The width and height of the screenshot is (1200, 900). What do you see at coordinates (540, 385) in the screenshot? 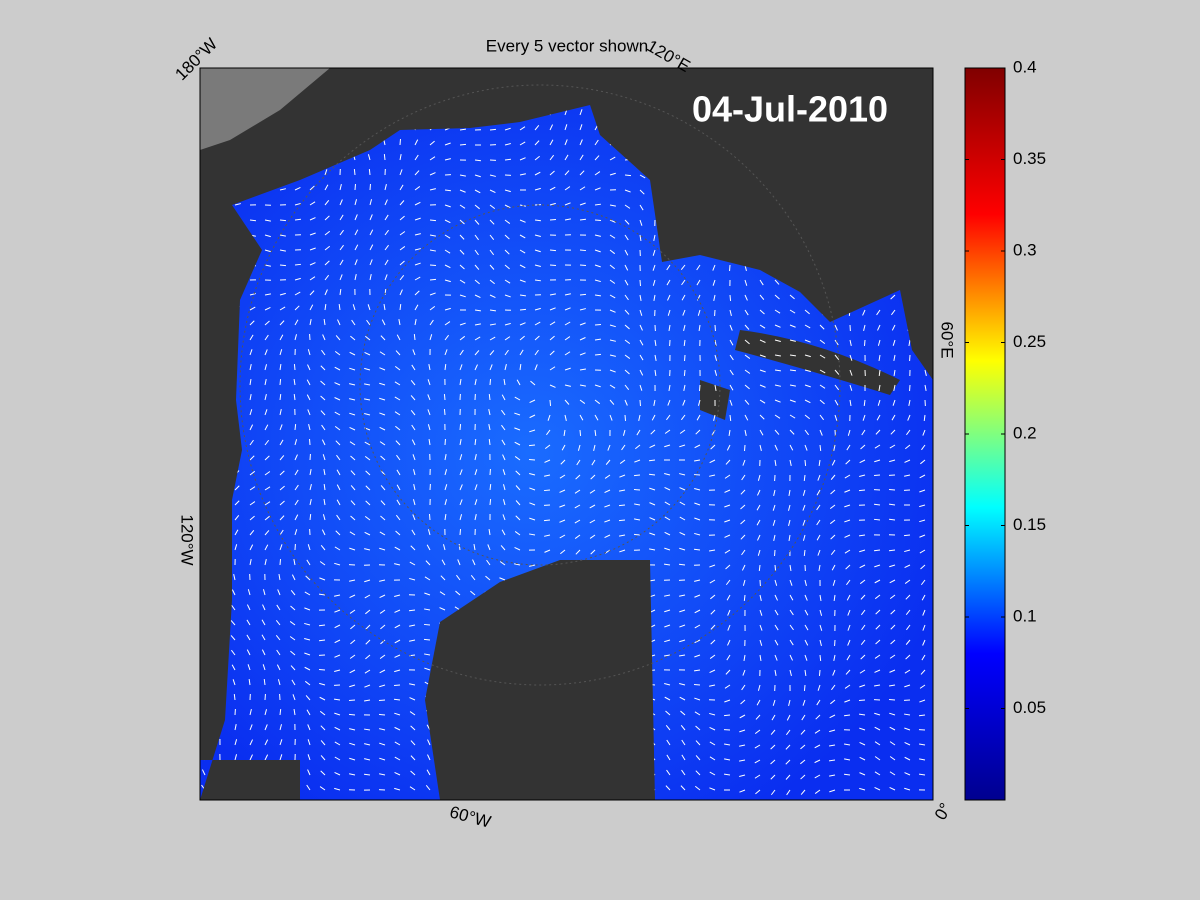
I see `latitude-circle` at bounding box center [540, 385].